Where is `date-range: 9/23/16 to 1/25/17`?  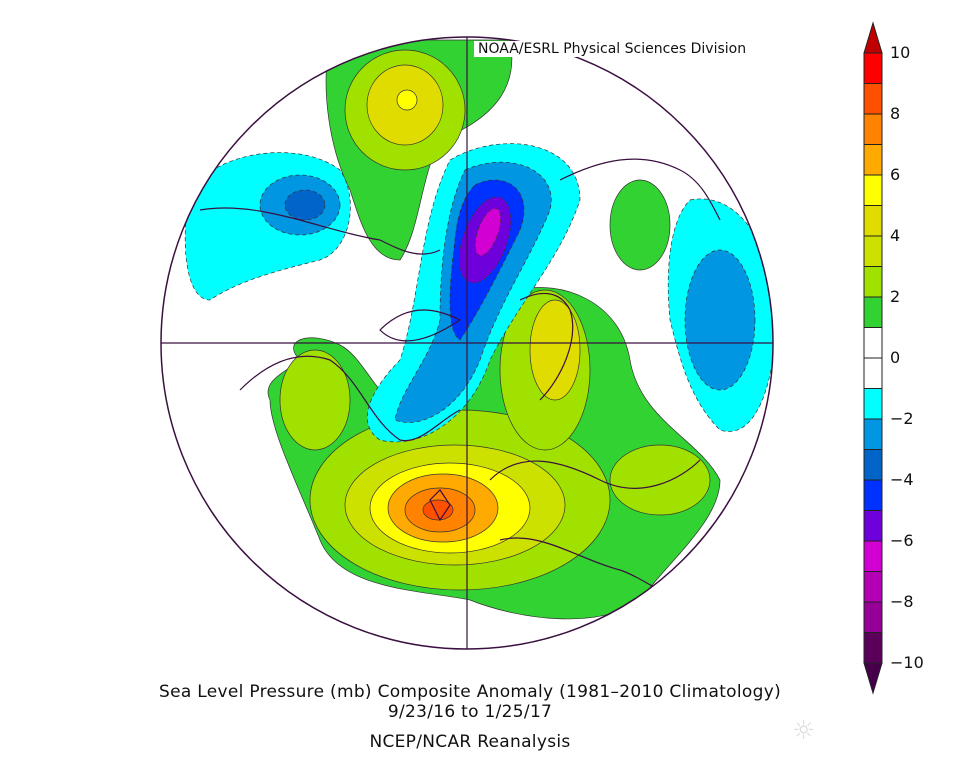 date-range: 9/23/16 to 1/25/17 is located at coordinates (470, 712).